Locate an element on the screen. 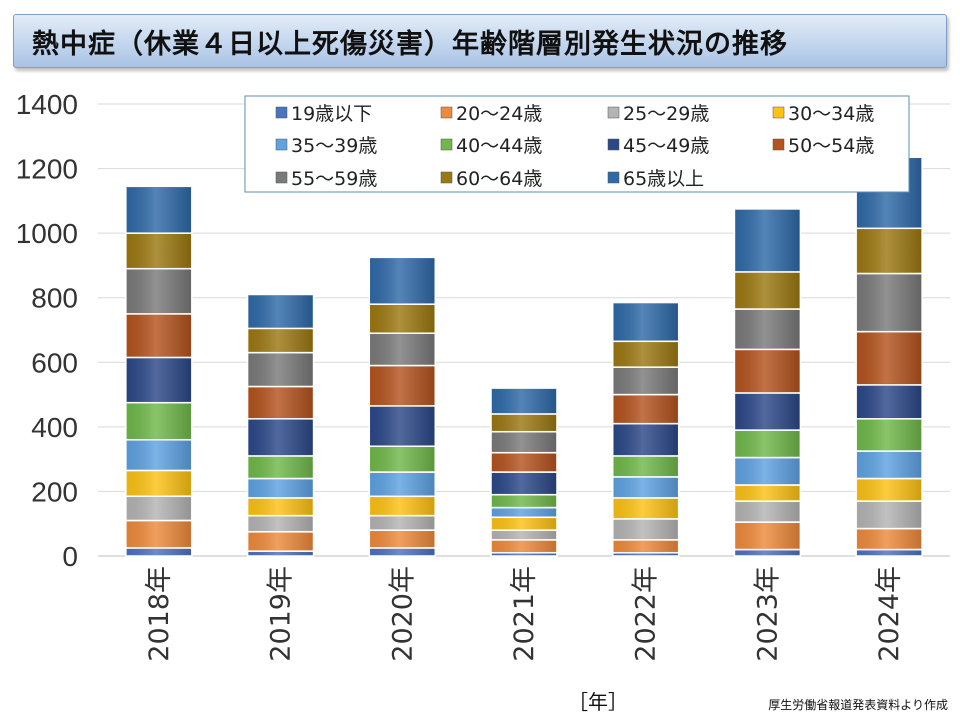 The width and height of the screenshot is (960, 720). legend-item: 25～29歳 is located at coordinates (658, 114).